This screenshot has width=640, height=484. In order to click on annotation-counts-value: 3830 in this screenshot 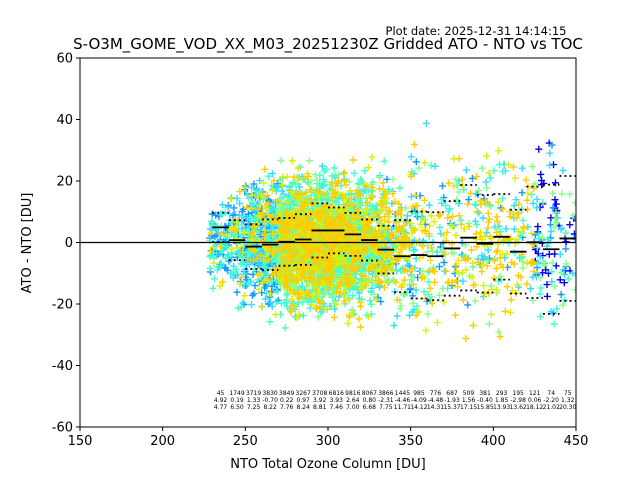, I will do `click(269, 393)`.